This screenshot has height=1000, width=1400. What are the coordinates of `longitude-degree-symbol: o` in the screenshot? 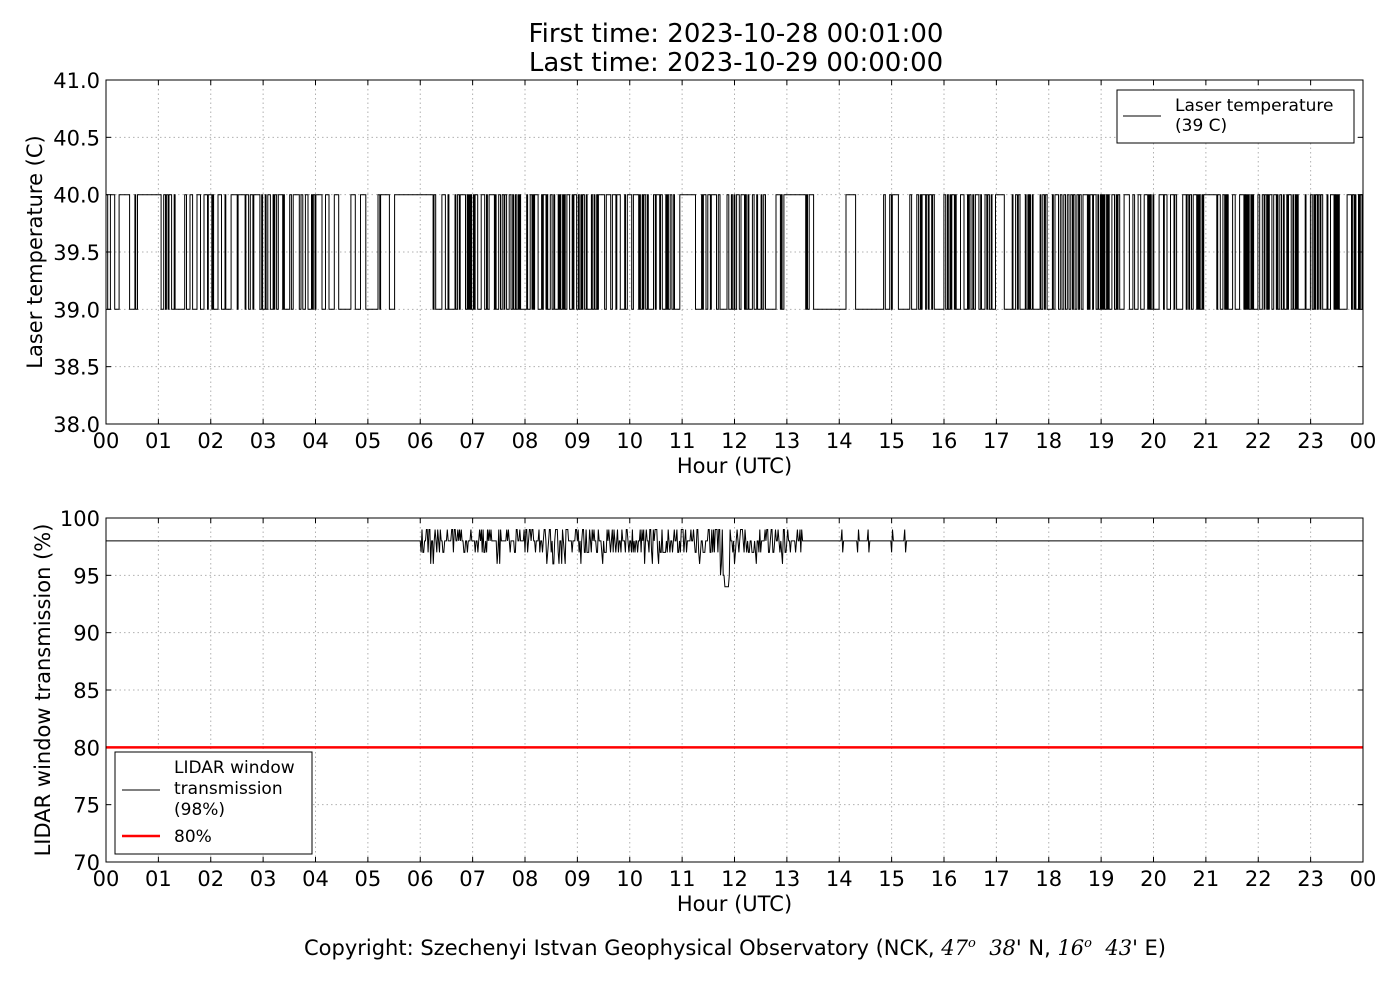 It's located at (1088, 943).